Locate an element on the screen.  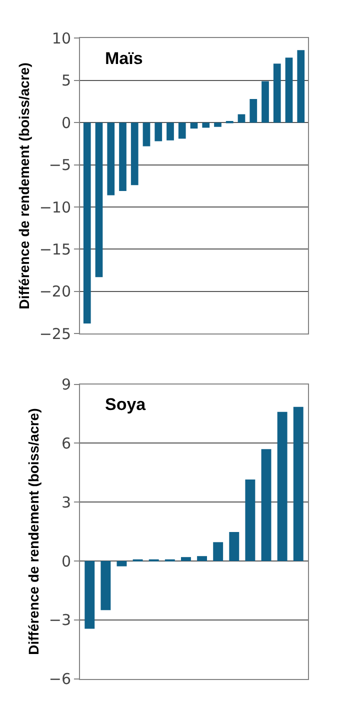
y-tick-label: 9 is located at coordinates (66, 385).